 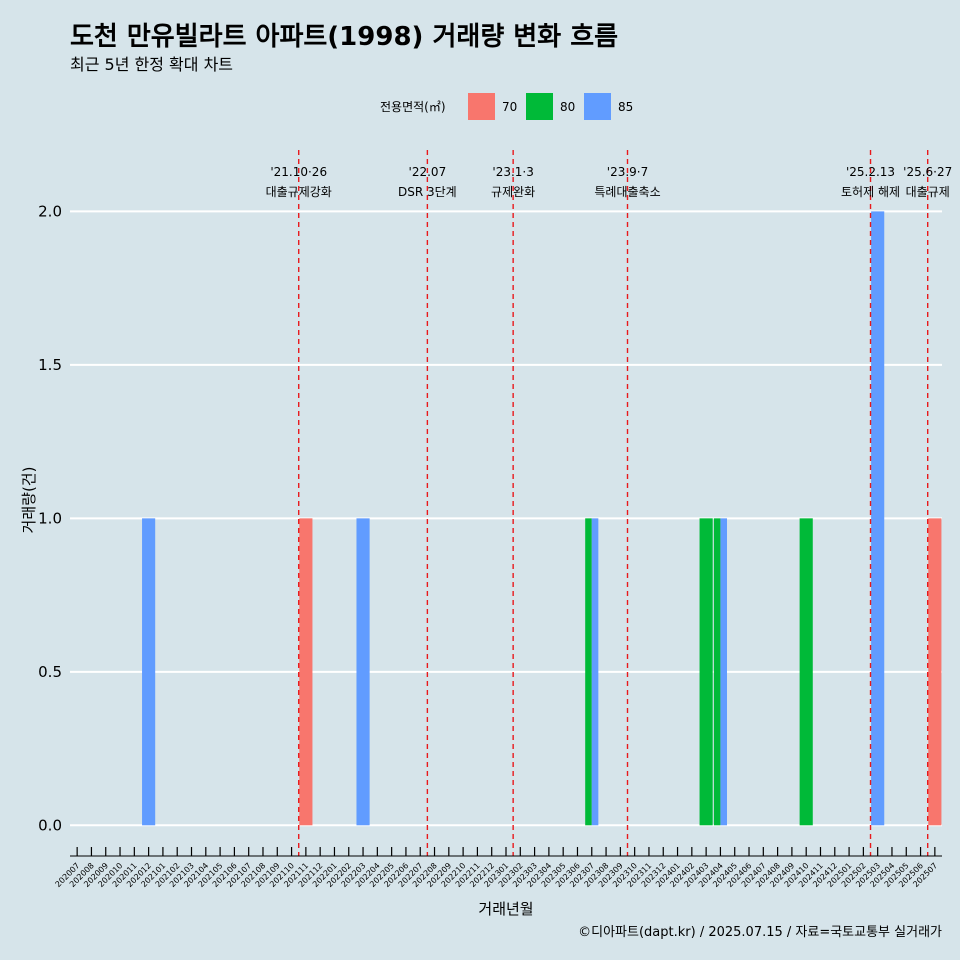 What do you see at coordinates (512, 172) in the screenshot?
I see `event-date: '23.1·3` at bounding box center [512, 172].